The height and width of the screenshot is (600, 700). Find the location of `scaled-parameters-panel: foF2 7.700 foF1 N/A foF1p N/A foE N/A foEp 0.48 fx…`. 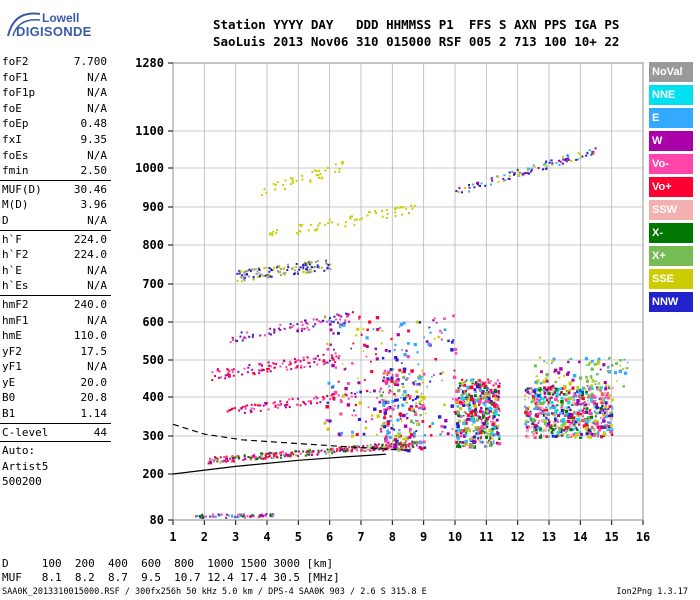

scaled-parameters-panel: foF2 7.700 foF1 N/A foF1p N/A foE N/A foEp 0.48 fx… is located at coordinates (55, 272).